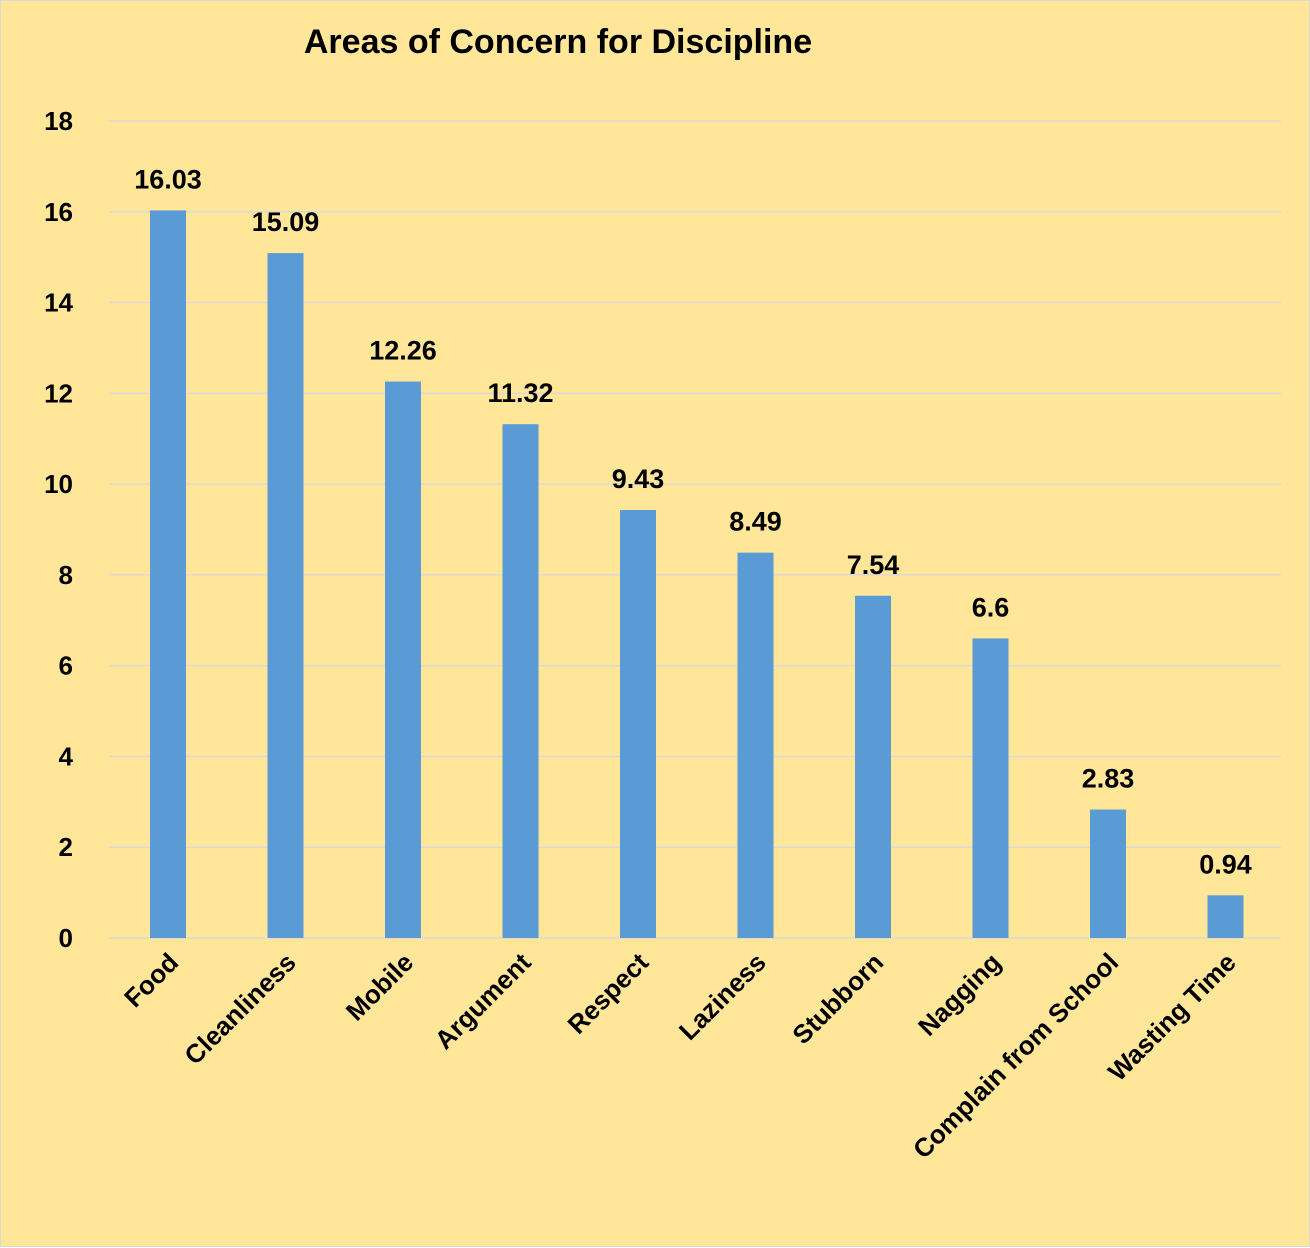 This screenshot has height=1248, width=1310. What do you see at coordinates (558, 42) in the screenshot?
I see `chart-title: Areas of Concern for Discipline` at bounding box center [558, 42].